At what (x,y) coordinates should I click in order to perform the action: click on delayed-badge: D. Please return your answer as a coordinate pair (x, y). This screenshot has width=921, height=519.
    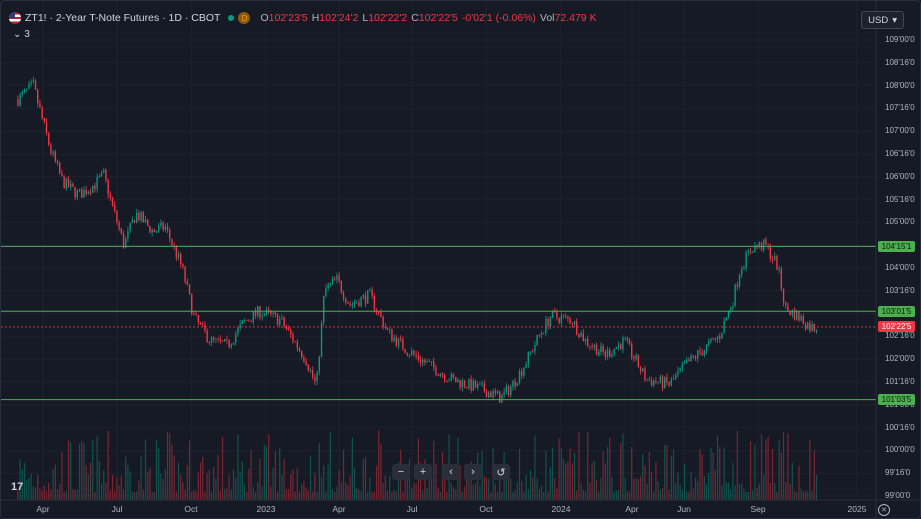
    Looking at the image, I should click on (244, 18).